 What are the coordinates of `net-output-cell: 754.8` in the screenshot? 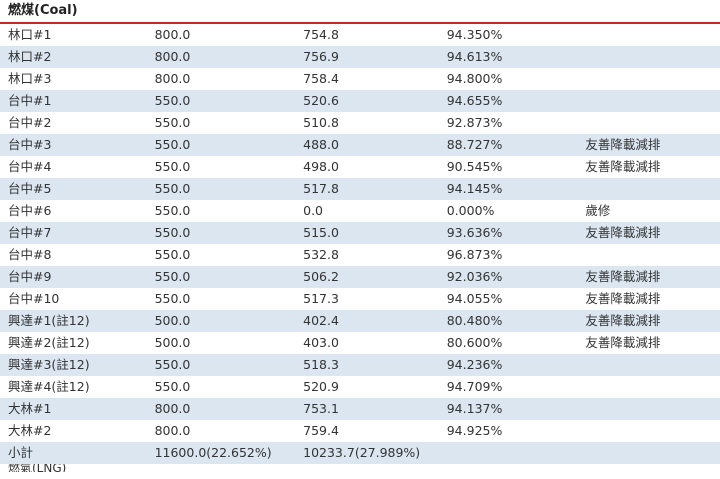 It's located at (321, 34).